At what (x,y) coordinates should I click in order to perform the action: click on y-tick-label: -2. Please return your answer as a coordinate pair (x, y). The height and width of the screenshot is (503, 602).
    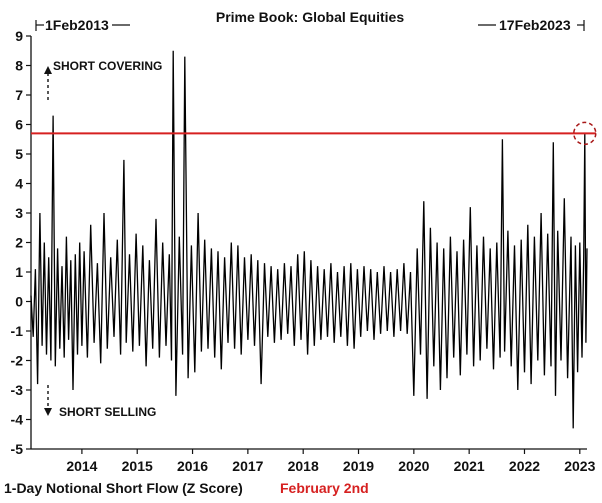
    Looking at the image, I should click on (17, 361).